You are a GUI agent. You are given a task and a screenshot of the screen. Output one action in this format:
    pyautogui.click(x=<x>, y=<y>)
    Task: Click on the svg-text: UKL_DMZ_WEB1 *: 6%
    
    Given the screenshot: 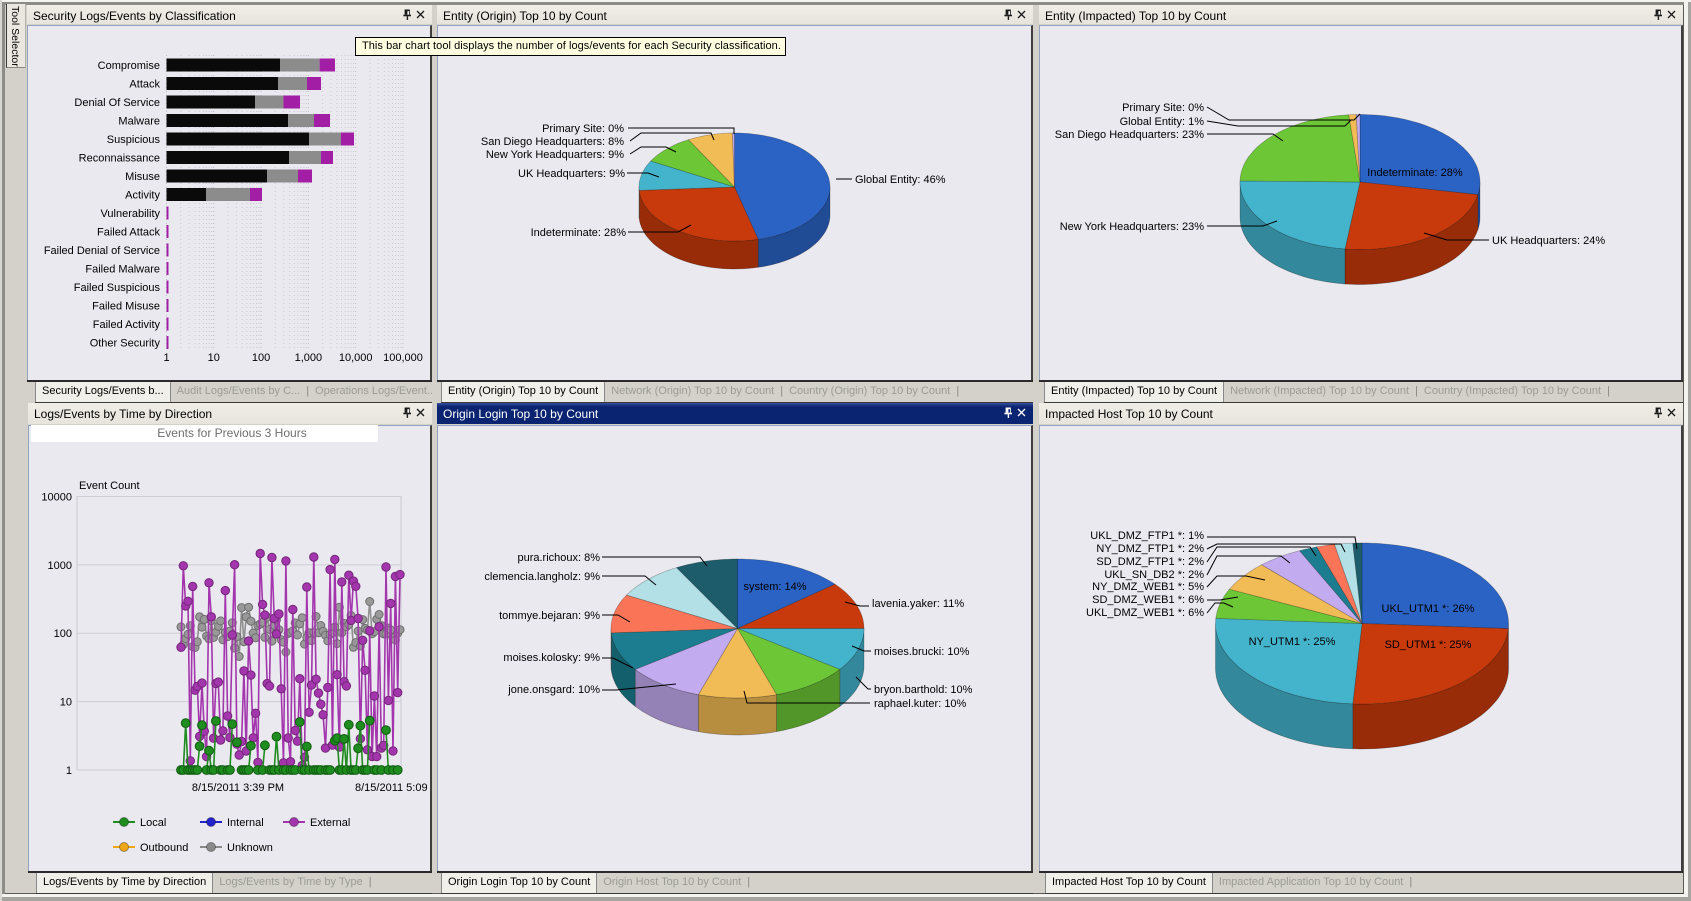 What is the action you would take?
    pyautogui.click(x=1145, y=613)
    